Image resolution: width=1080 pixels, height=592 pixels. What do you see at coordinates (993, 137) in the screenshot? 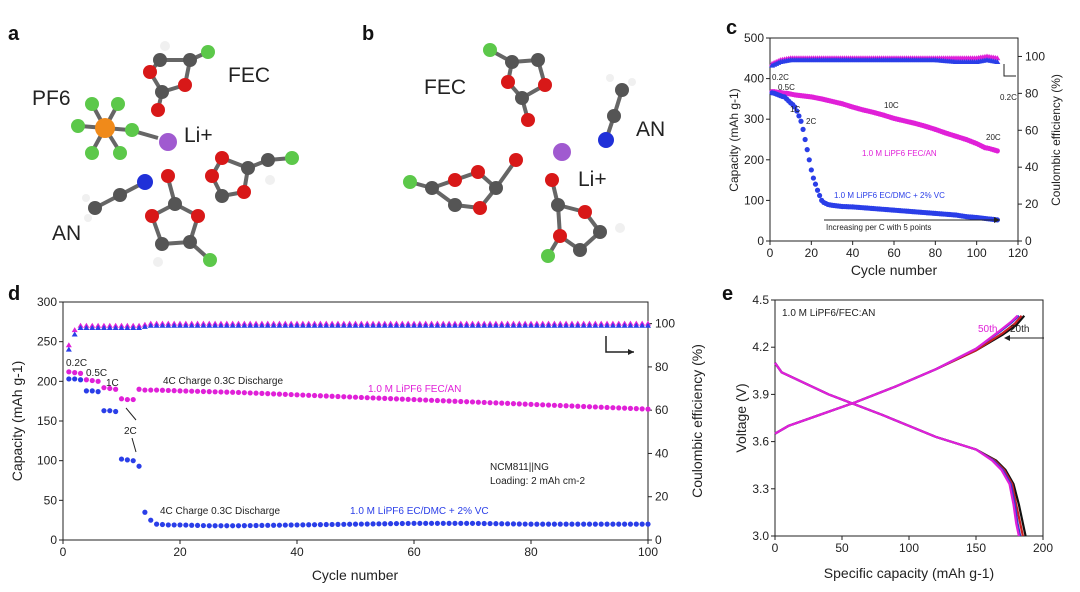
I see `annotation-c-20c: 20C` at bounding box center [993, 137].